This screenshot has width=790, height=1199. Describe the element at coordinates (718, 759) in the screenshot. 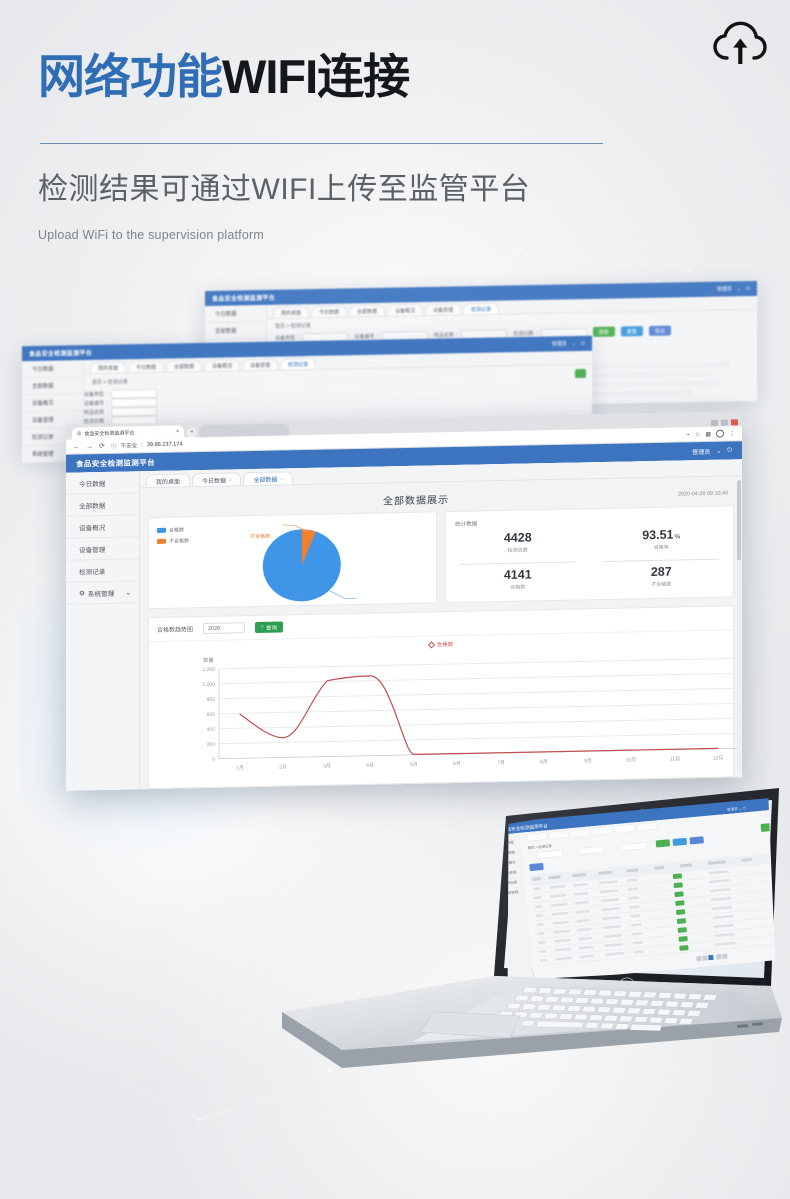

I see `svg-text: 12月` at that location.